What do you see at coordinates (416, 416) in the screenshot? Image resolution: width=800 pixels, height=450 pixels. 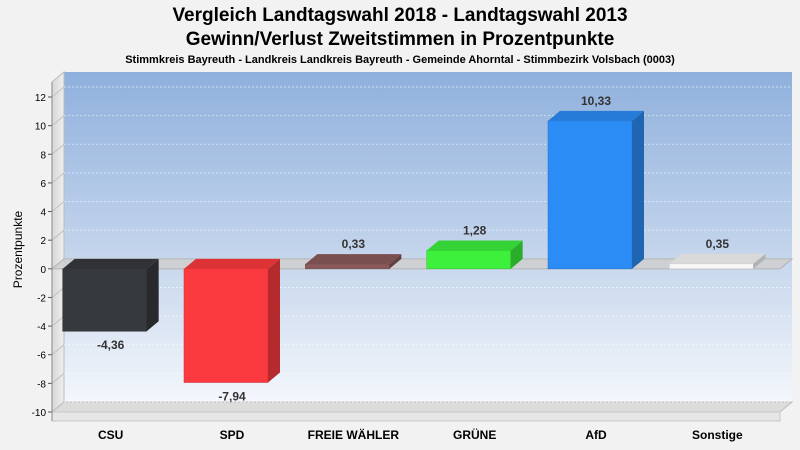 I see `plot-floor-edge` at bounding box center [416, 416].